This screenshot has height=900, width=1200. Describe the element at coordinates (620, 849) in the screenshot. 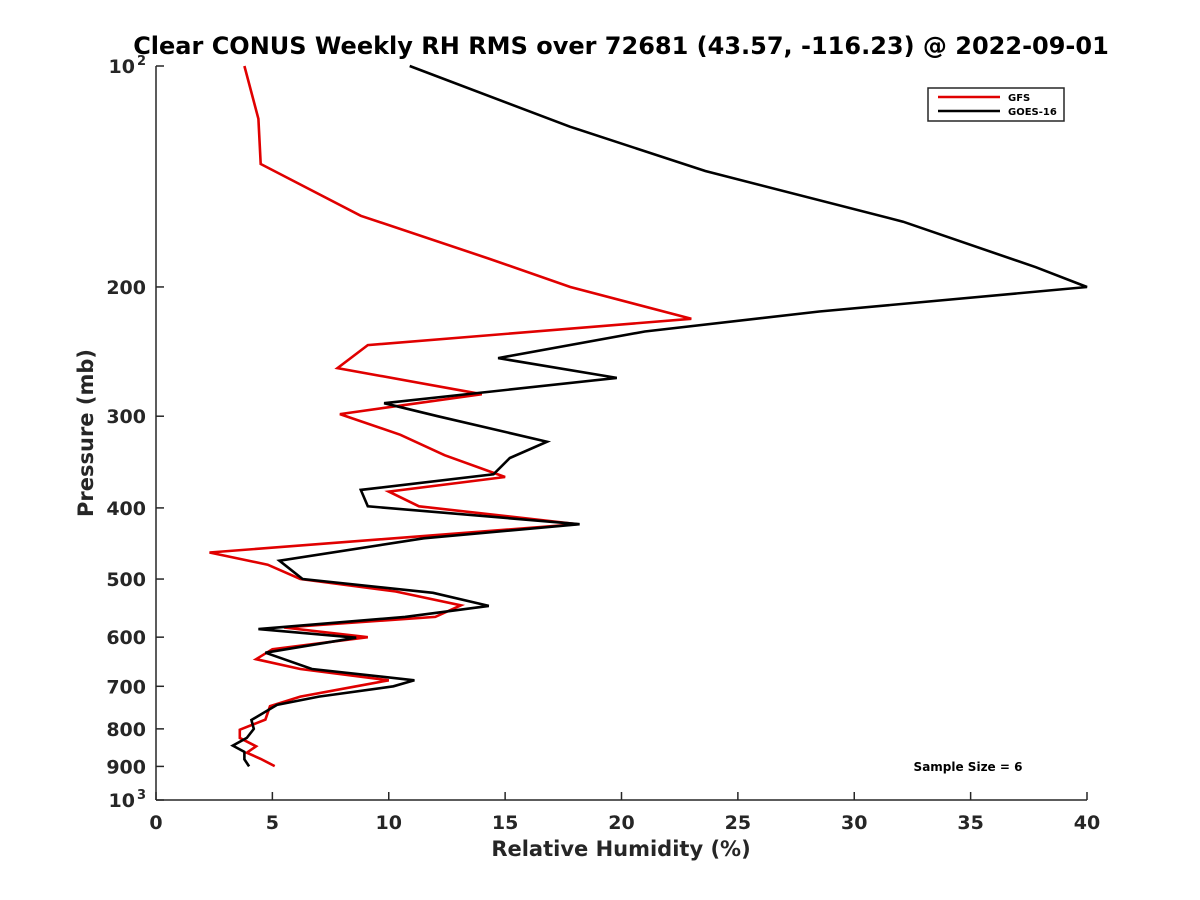

I see `x-axis-label: Relative Humidity (%)` at that location.